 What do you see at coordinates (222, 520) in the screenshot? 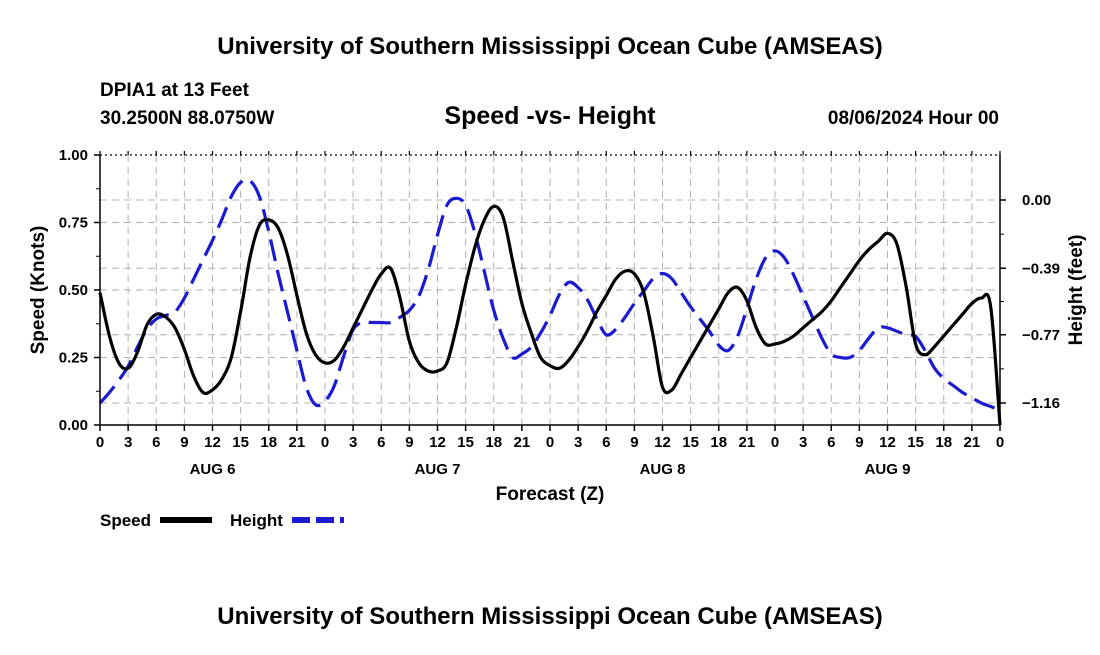
I see `legend: Speed Height` at bounding box center [222, 520].